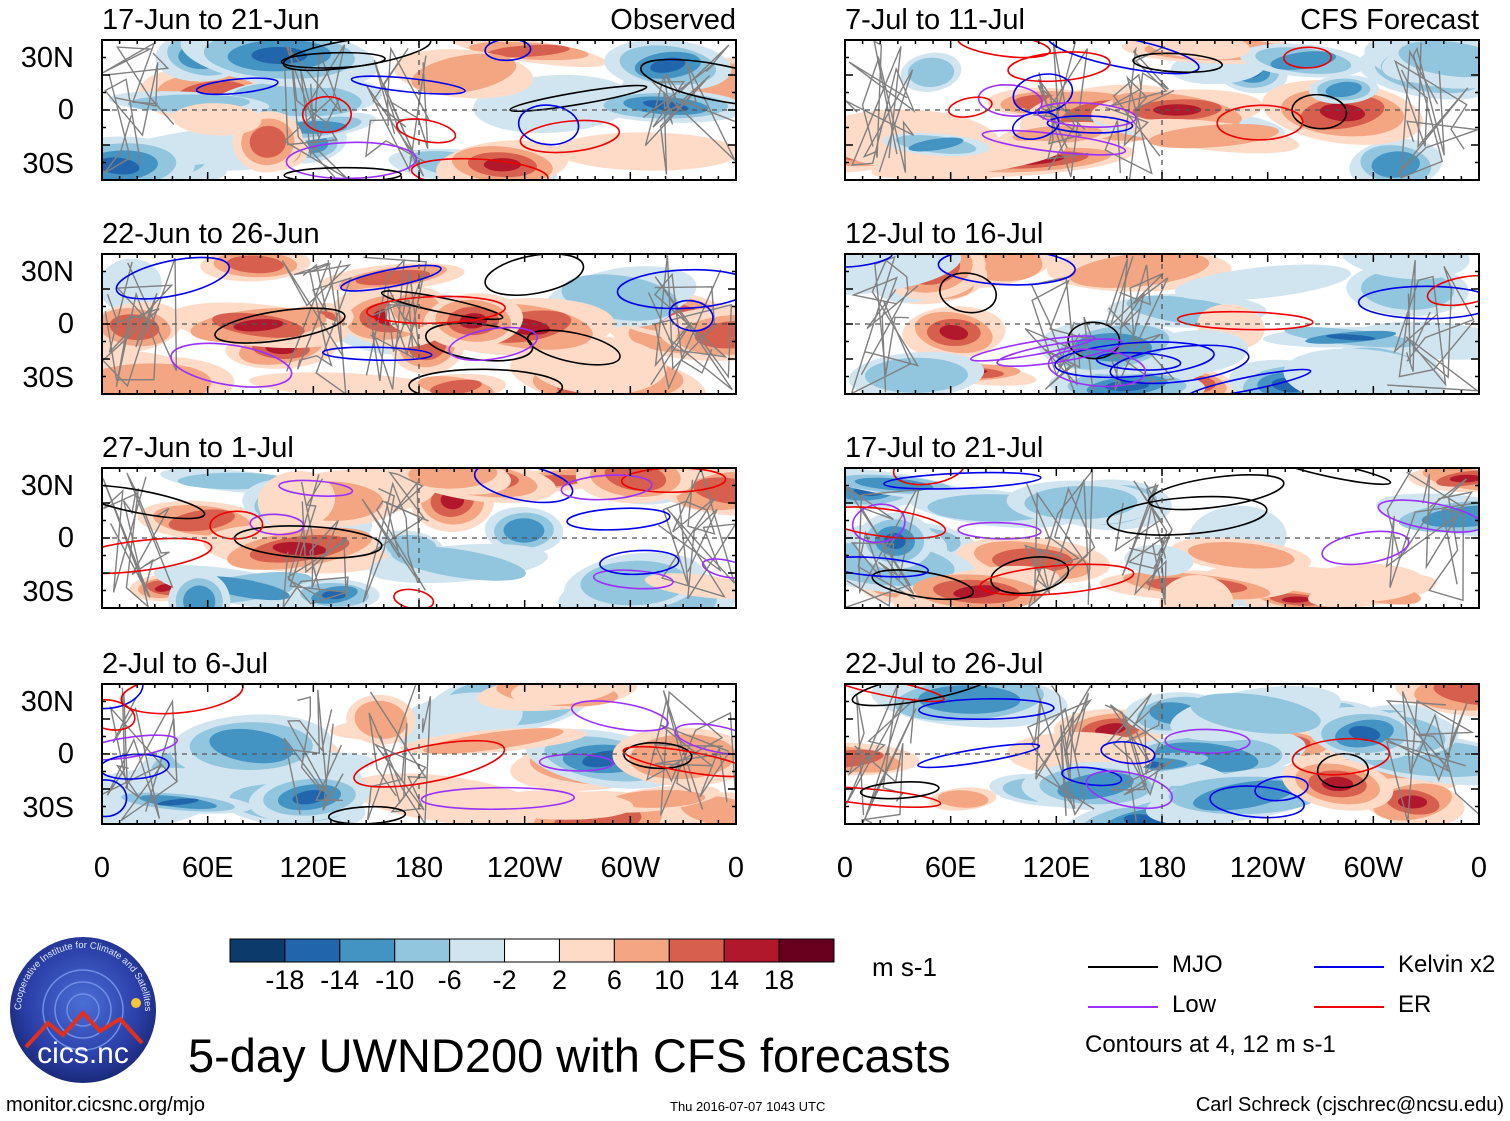  I want to click on panel-title: 12-Jul to 16-Jul, so click(944, 234).